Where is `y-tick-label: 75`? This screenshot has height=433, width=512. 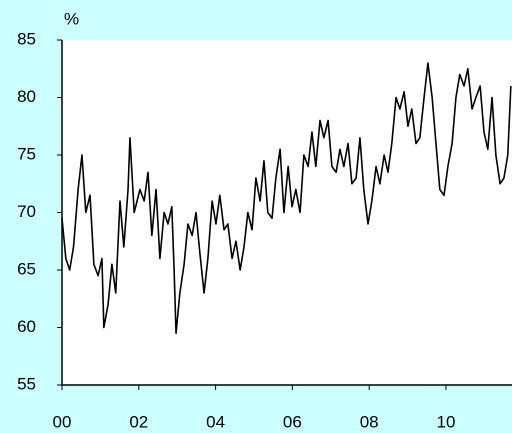 y-tick-label: 75 is located at coordinates (26, 153).